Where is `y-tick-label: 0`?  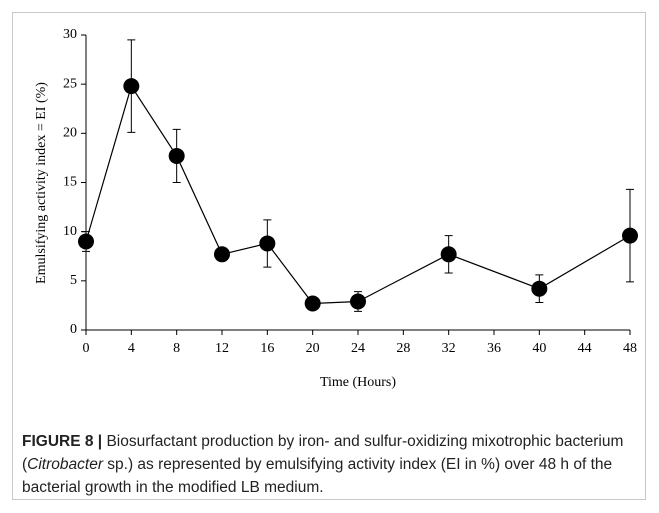
y-tick-label: 0 is located at coordinates (73, 329).